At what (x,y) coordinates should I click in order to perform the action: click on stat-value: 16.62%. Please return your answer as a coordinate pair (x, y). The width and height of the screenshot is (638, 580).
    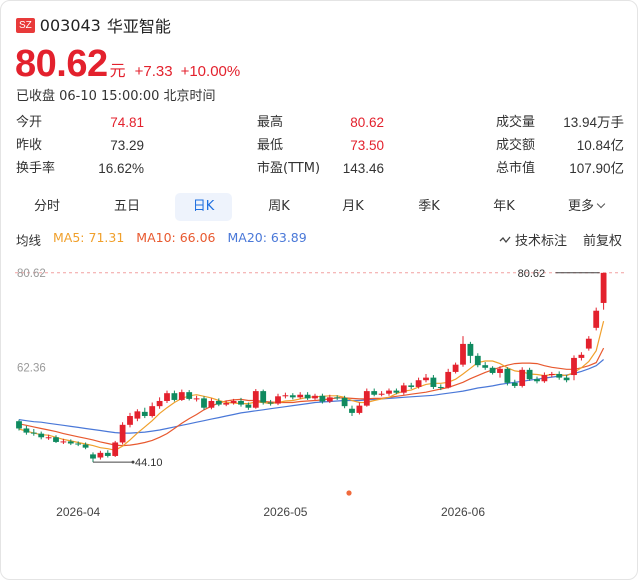
    Looking at the image, I should click on (121, 168).